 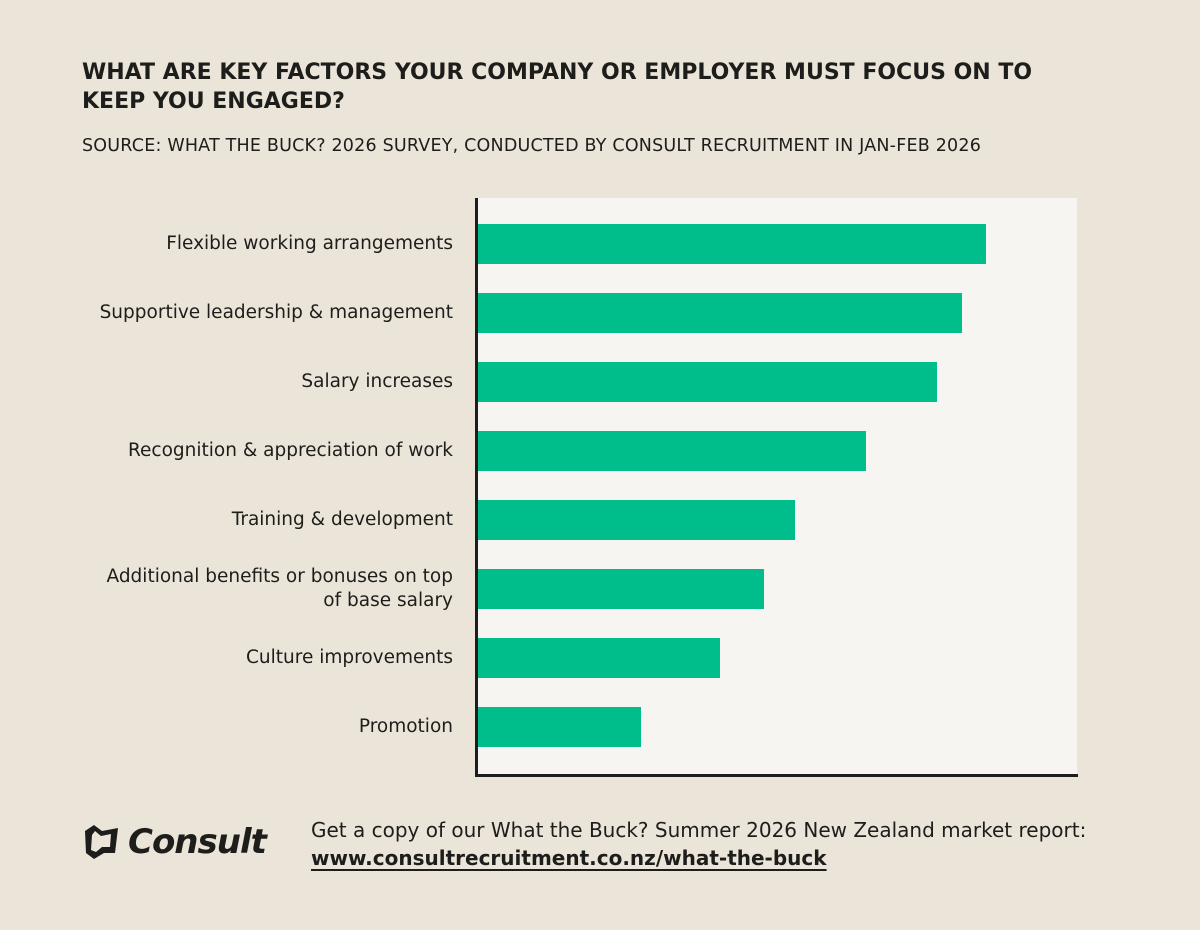 I want to click on y-tick-label: Promotion, so click(x=405, y=726).